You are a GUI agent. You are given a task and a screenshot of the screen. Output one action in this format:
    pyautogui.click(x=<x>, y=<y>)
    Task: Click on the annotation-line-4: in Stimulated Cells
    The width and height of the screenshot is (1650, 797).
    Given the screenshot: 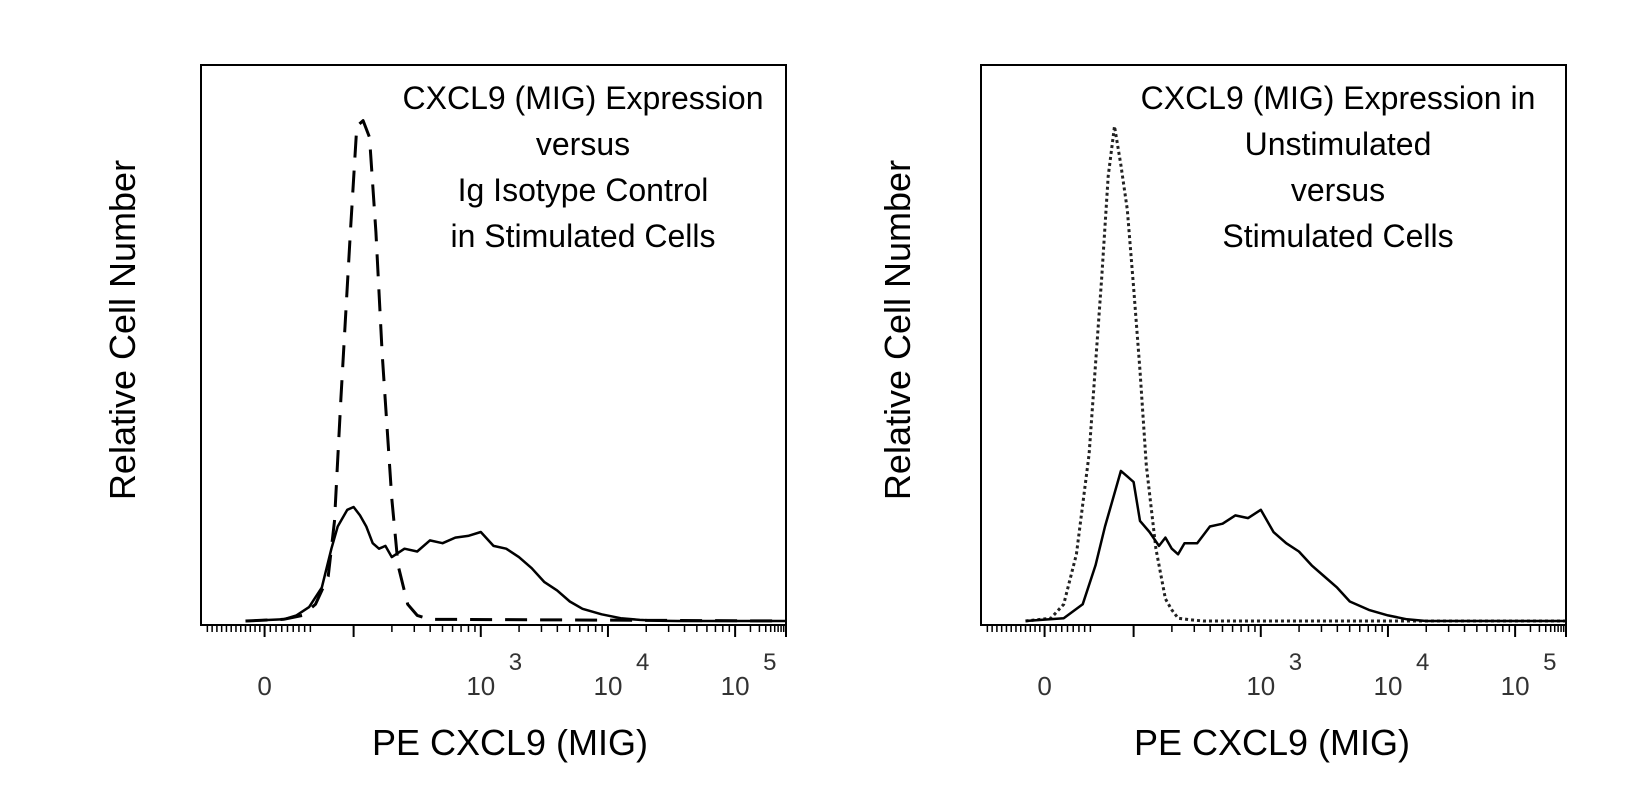 What is the action you would take?
    pyautogui.click(x=583, y=236)
    